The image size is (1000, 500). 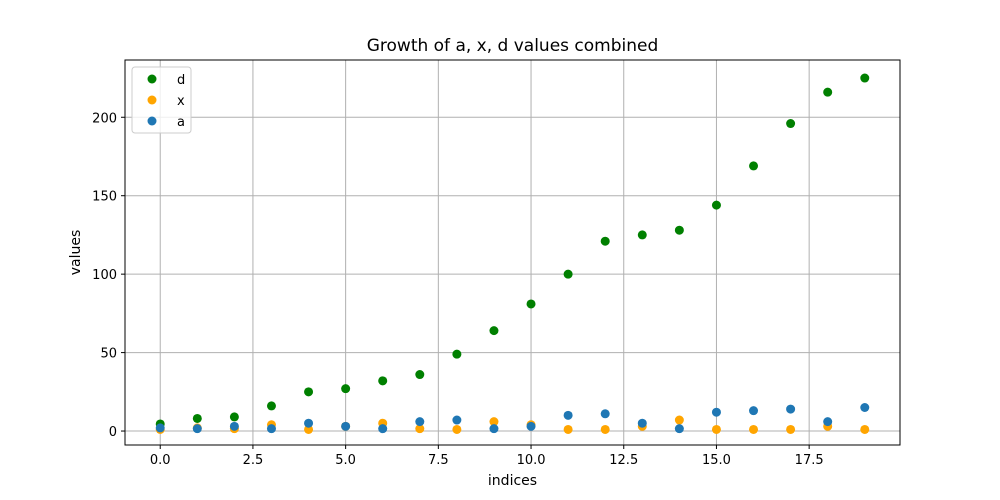 What do you see at coordinates (166, 101) in the screenshot?
I see `legend-item-x: x` at bounding box center [166, 101].